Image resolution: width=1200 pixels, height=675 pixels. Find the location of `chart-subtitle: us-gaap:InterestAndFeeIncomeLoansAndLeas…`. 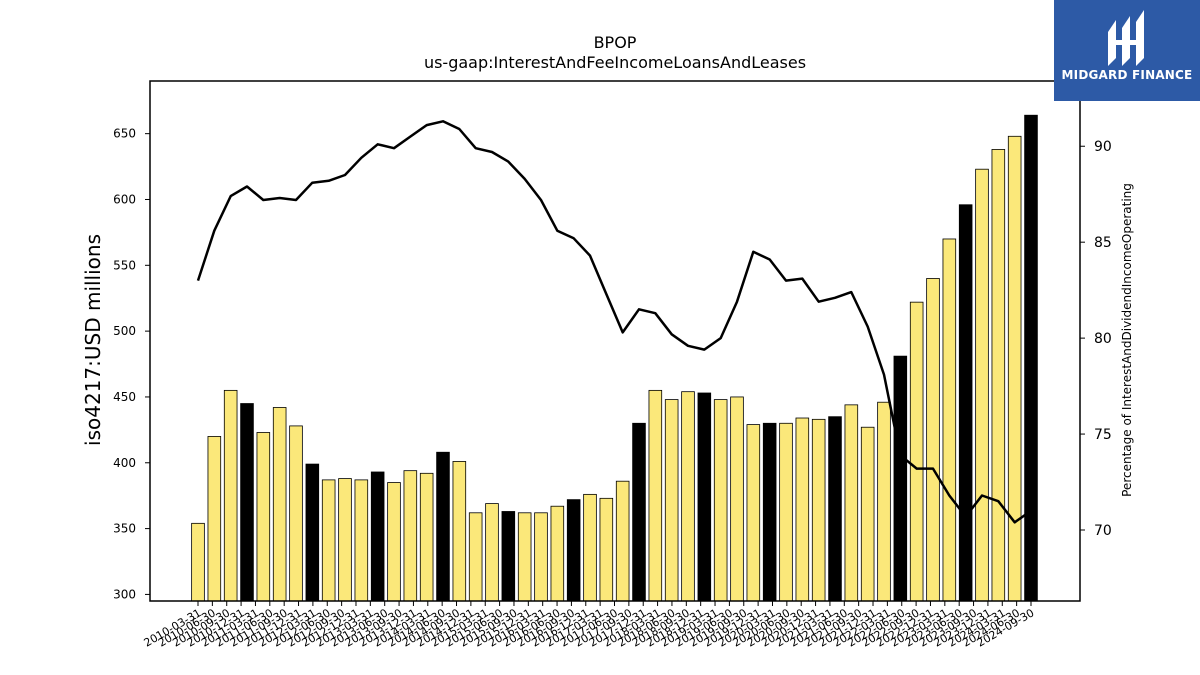

chart-subtitle: us-gaap:InterestAndFeeIncomeLoansAndLeas… is located at coordinates (615, 62).